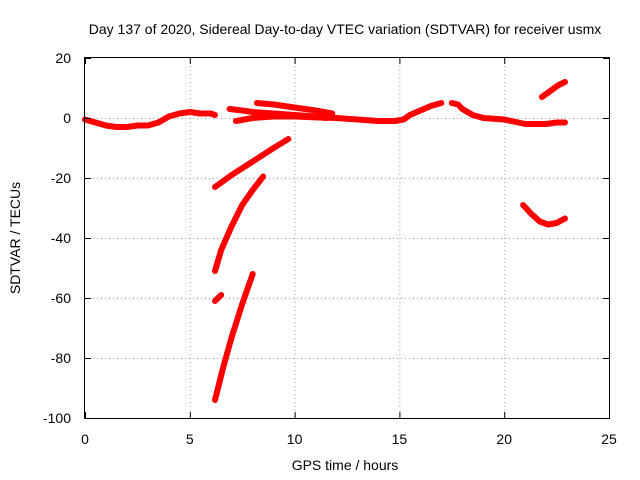 The width and height of the screenshot is (640, 480). Describe the element at coordinates (345, 465) in the screenshot. I see `x-axis-label: GPS time / hours` at that location.